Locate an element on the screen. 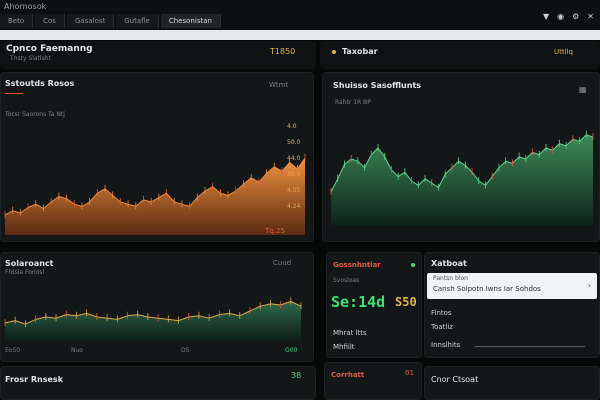 This screenshot has width=600, height=400. tab-beto: Beto is located at coordinates (17, 21).